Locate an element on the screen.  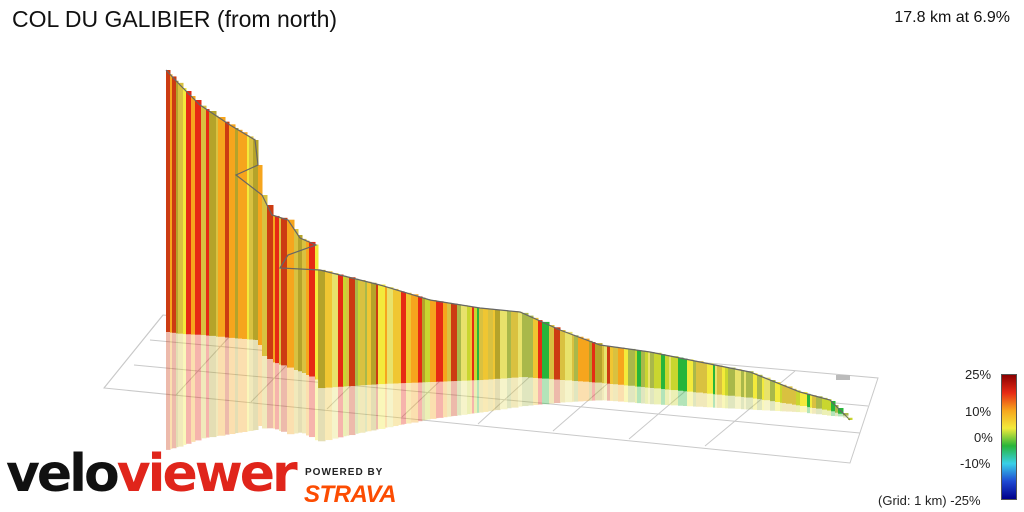
legend-label-10: 10% is located at coordinates (978, 411).